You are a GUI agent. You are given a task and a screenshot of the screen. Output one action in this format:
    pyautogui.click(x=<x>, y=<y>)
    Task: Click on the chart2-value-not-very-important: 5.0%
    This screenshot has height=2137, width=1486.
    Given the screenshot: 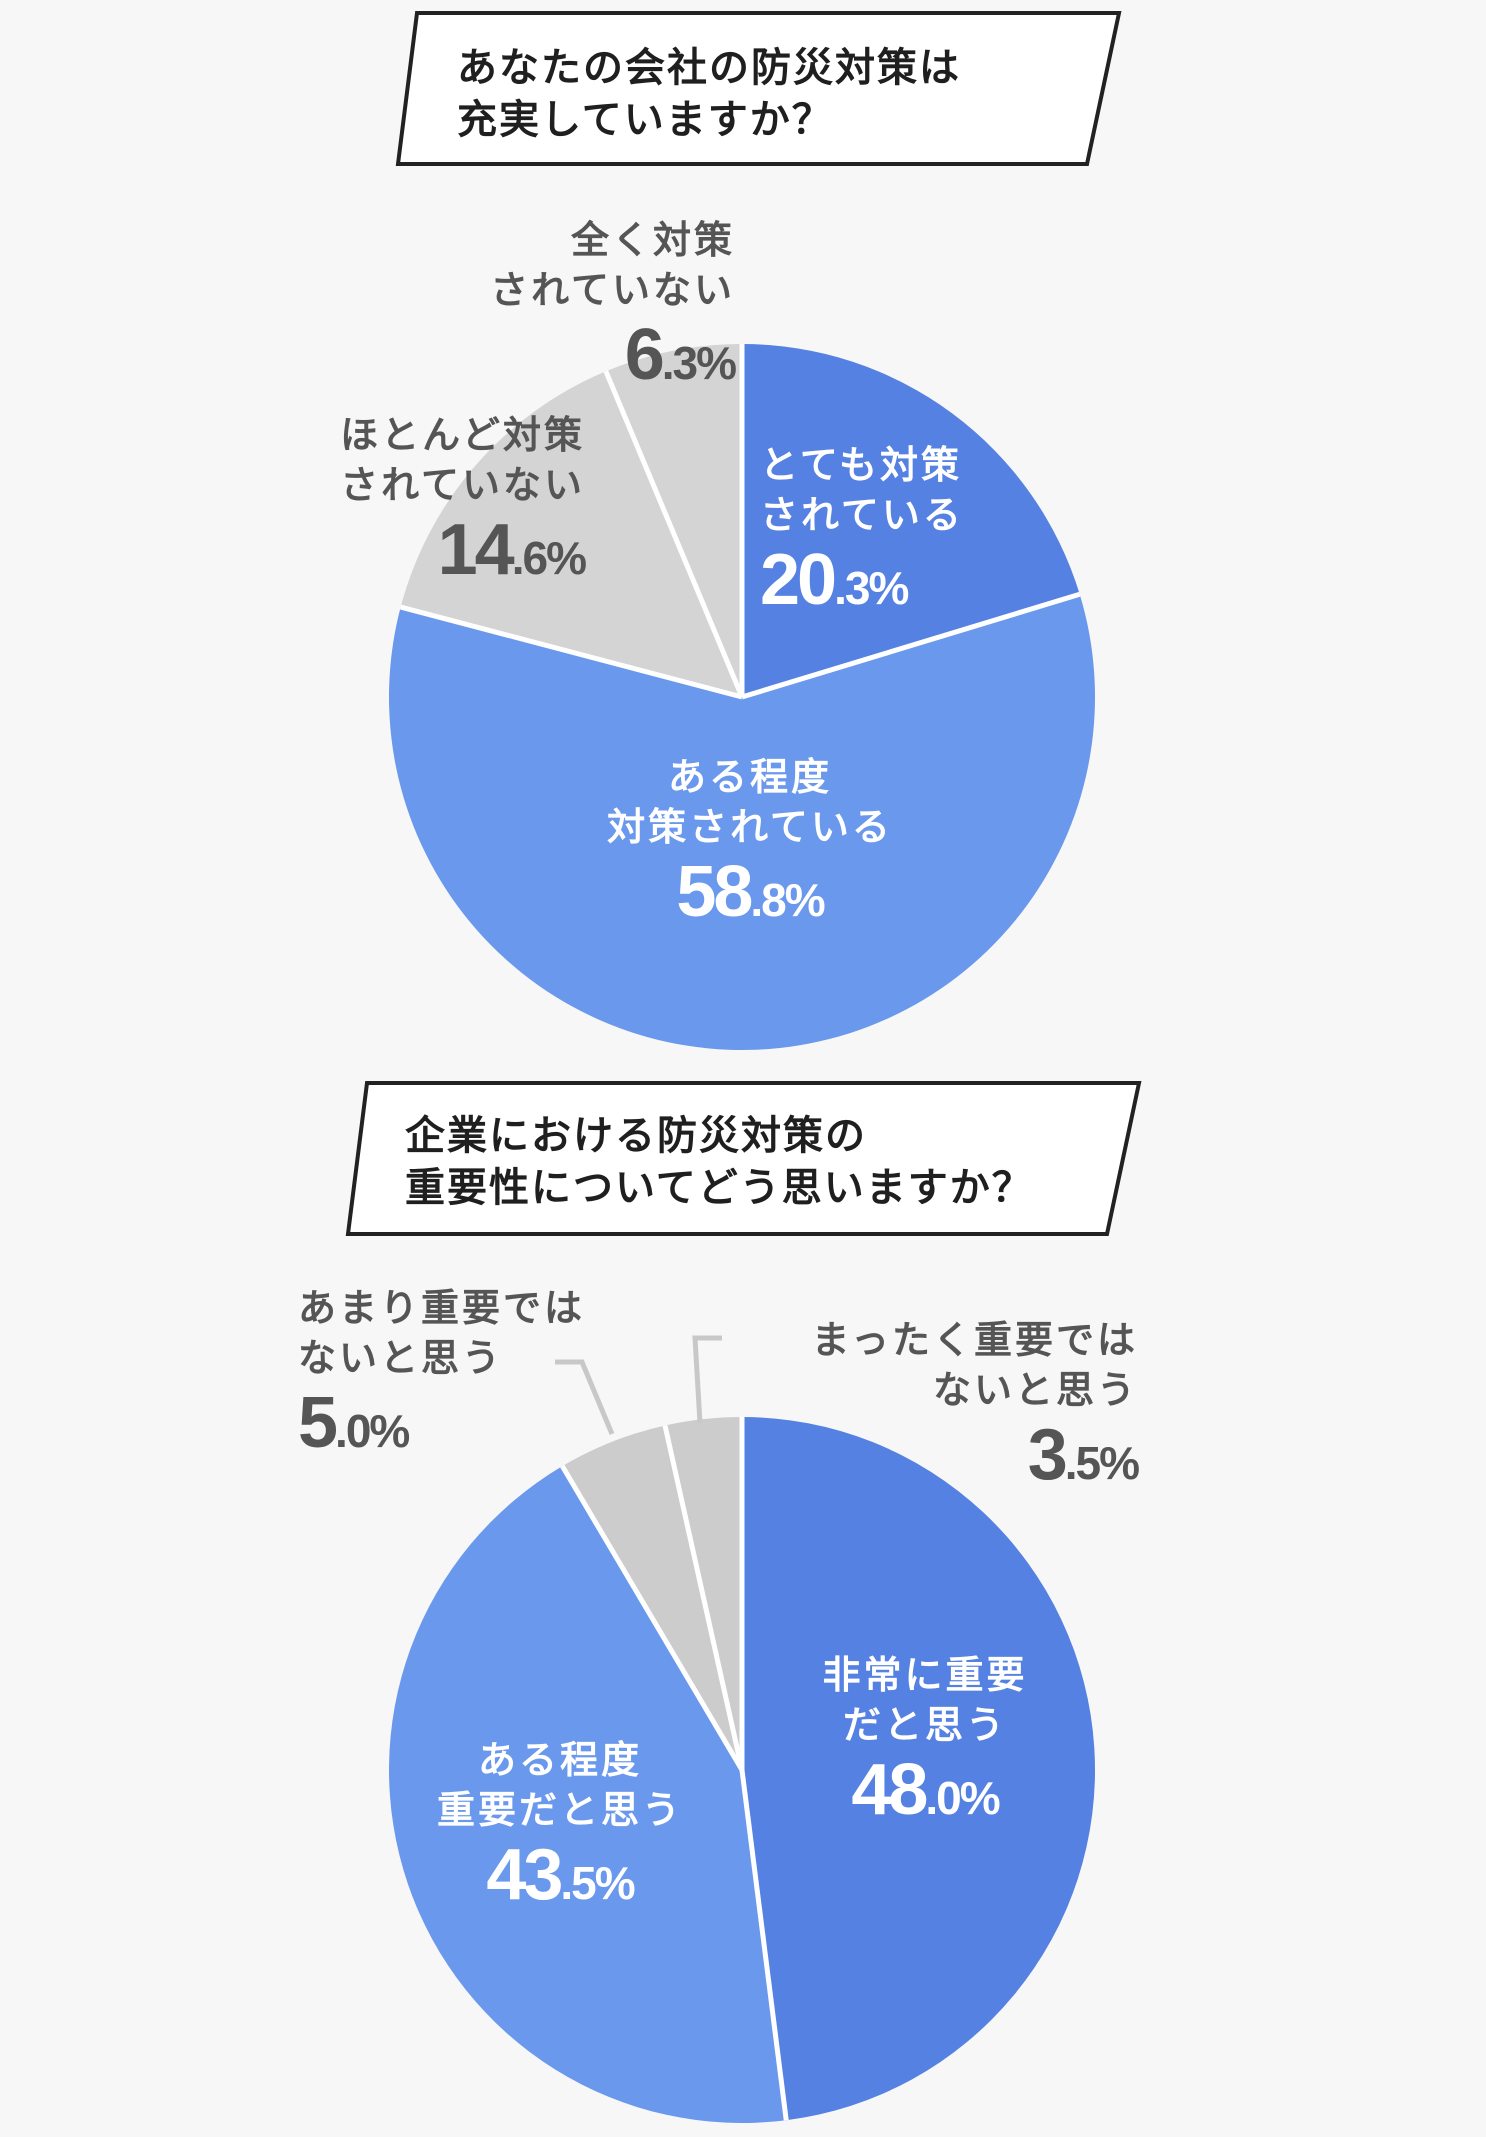 What is the action you would take?
    pyautogui.click(x=354, y=1423)
    